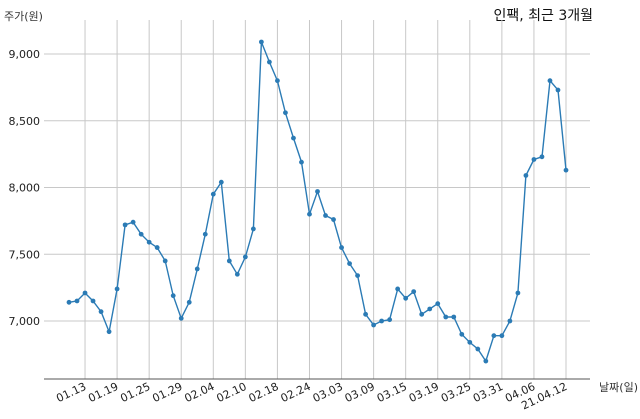 The image size is (640, 419). I want to click on x-axis-label: 날짜(일), so click(618, 387).